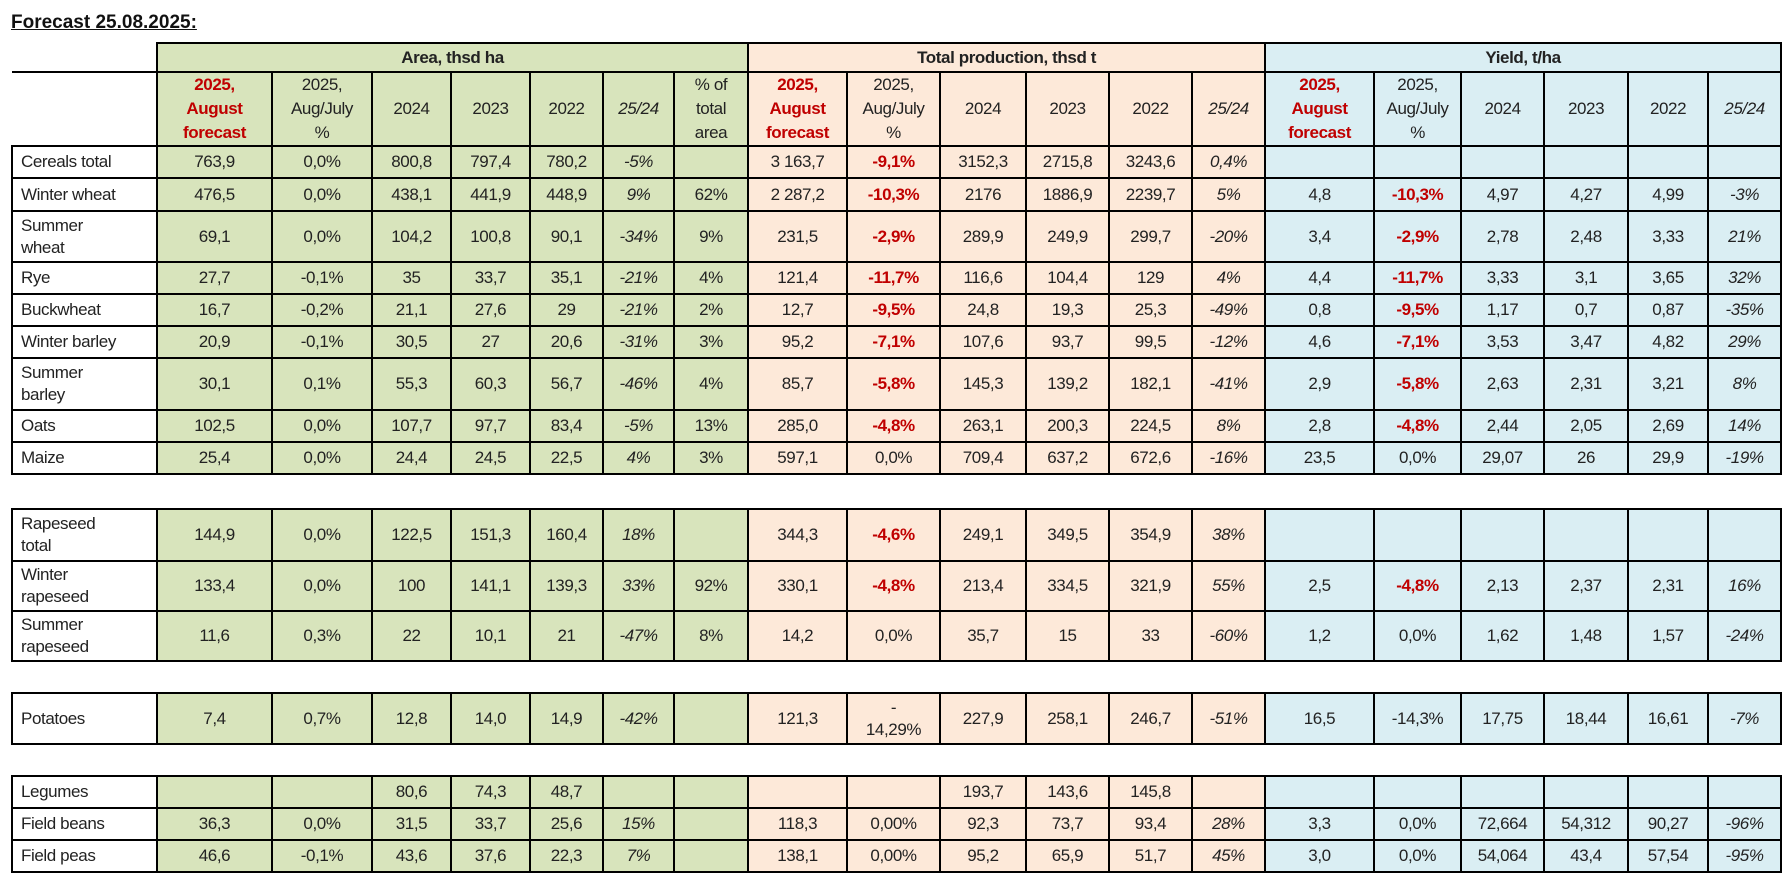 This screenshot has height=886, width=1791. I want to click on column-header-yield: 2022, so click(1668, 109).